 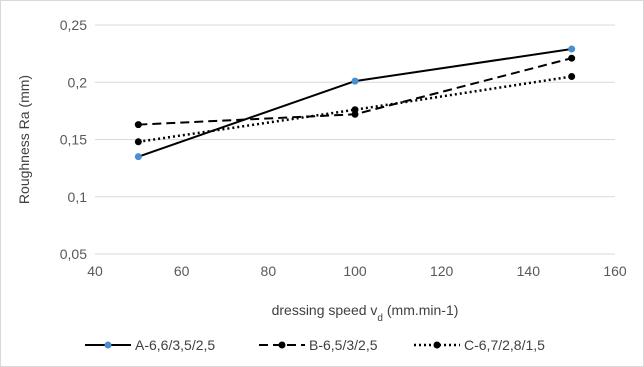 What do you see at coordinates (78, 82) in the screenshot?
I see `y-tick-label: 0,2` at bounding box center [78, 82].